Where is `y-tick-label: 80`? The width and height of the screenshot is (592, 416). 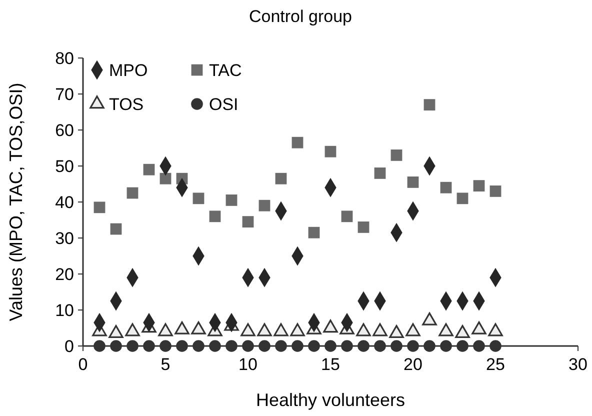
y-tick-label: 80 is located at coordinates (64, 58).